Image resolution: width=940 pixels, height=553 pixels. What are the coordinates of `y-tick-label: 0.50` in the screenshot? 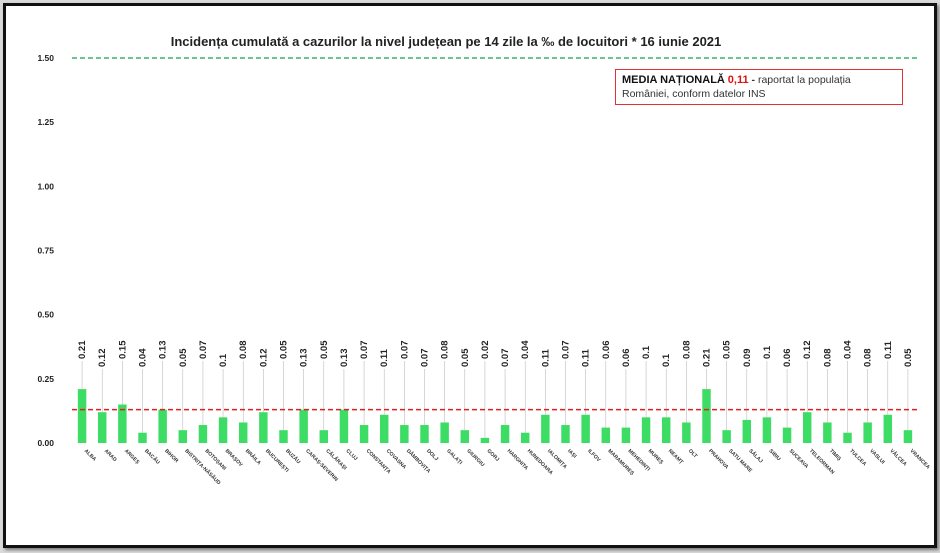 It's located at (45, 315).